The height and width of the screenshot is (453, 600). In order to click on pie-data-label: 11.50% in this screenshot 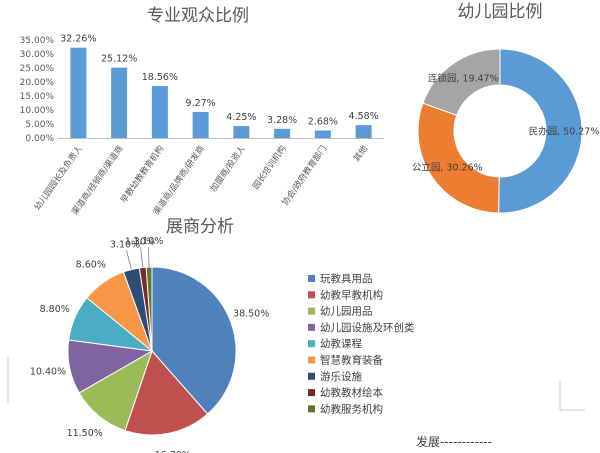, I will do `click(85, 433)`.